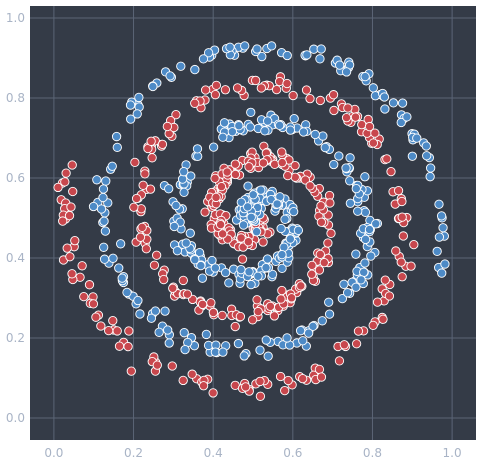 Image resolution: width=484 pixels, height=466 pixels. I want to click on y-tick-label: 0.4, so click(15, 258).